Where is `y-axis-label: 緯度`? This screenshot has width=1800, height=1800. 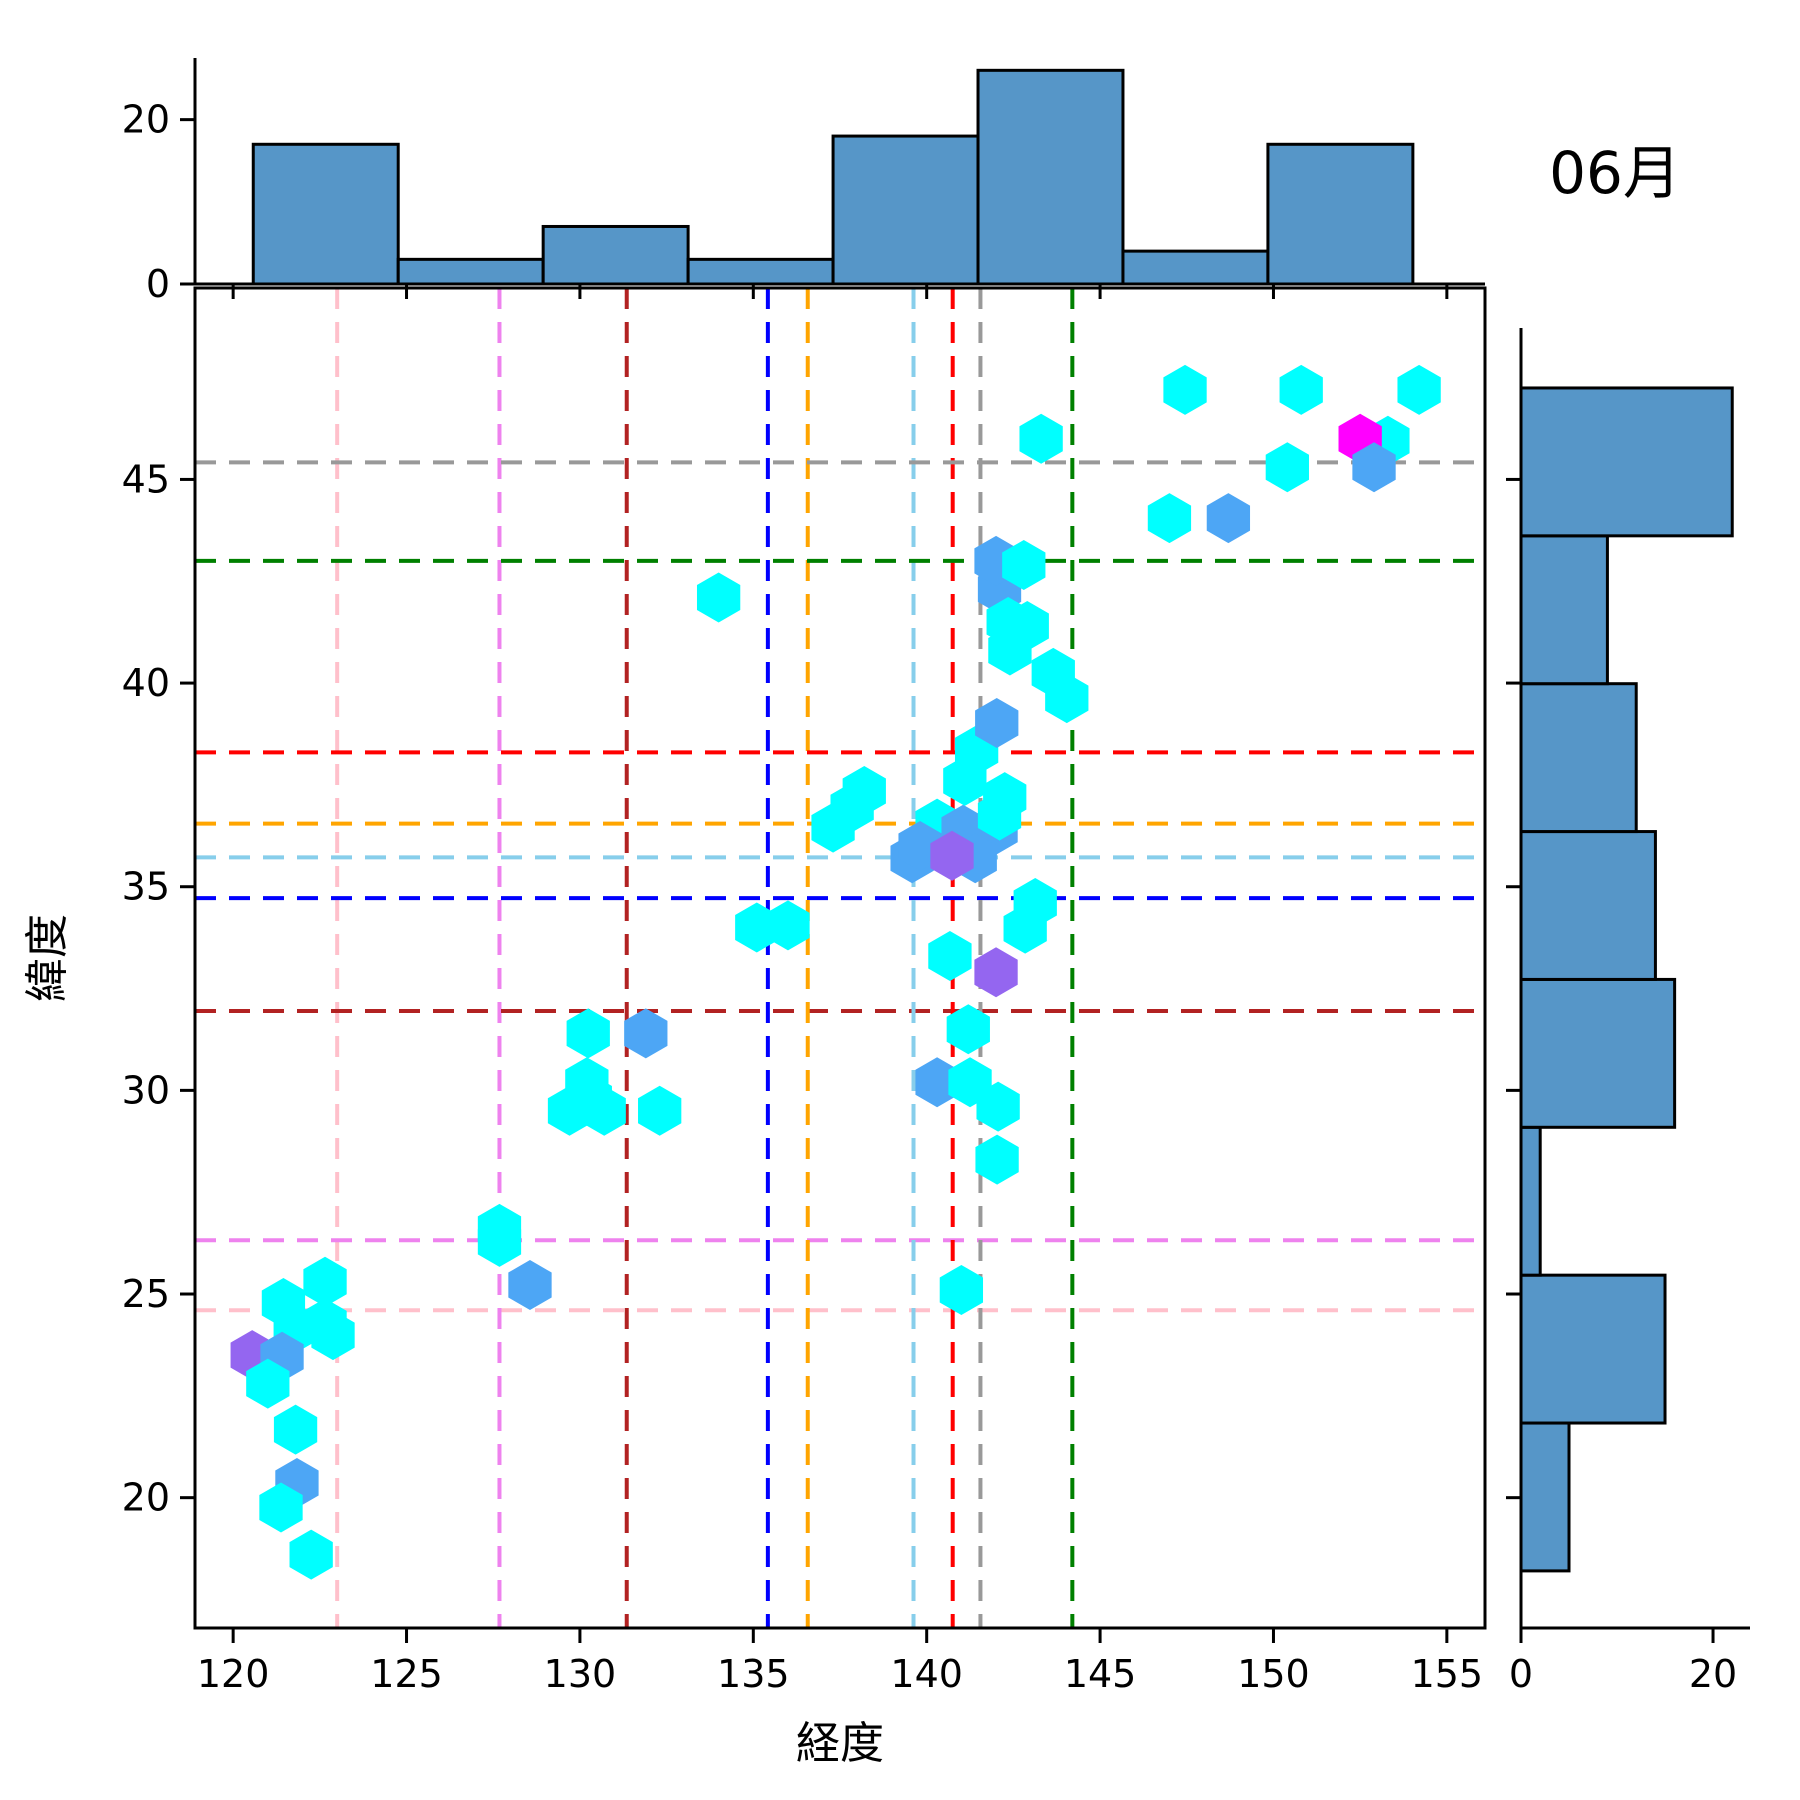 y-axis-label: 緯度 is located at coordinates (47, 958).